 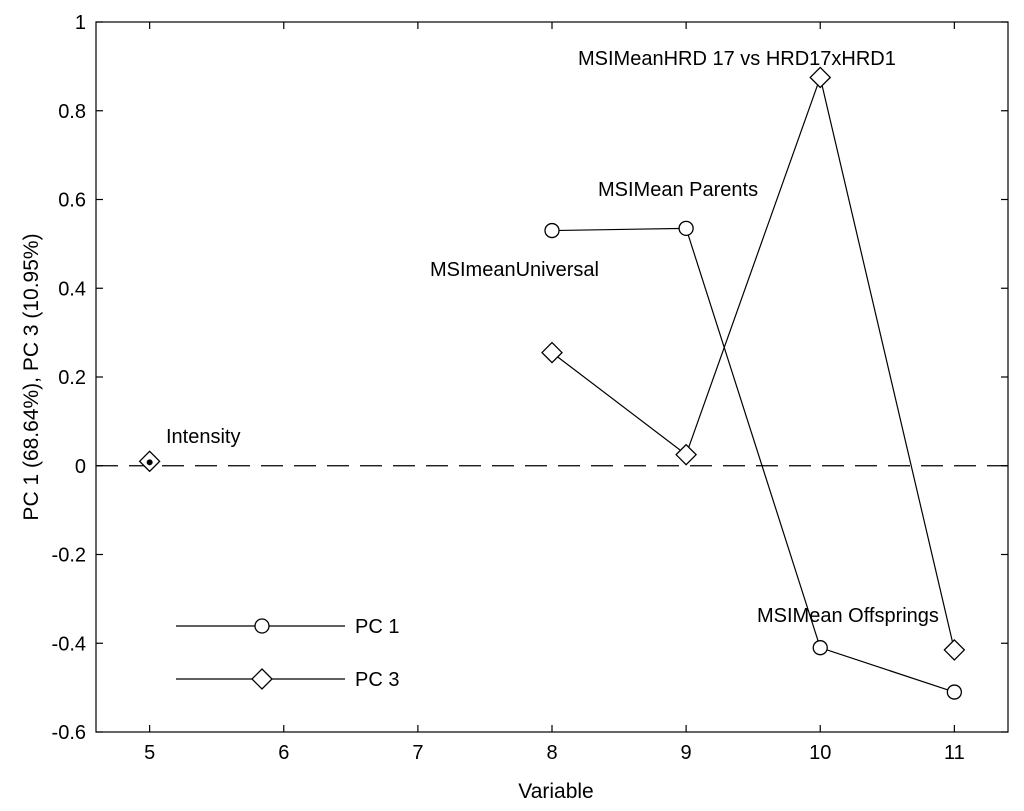 I want to click on y-tick-label: 0.6, so click(x=72, y=201).